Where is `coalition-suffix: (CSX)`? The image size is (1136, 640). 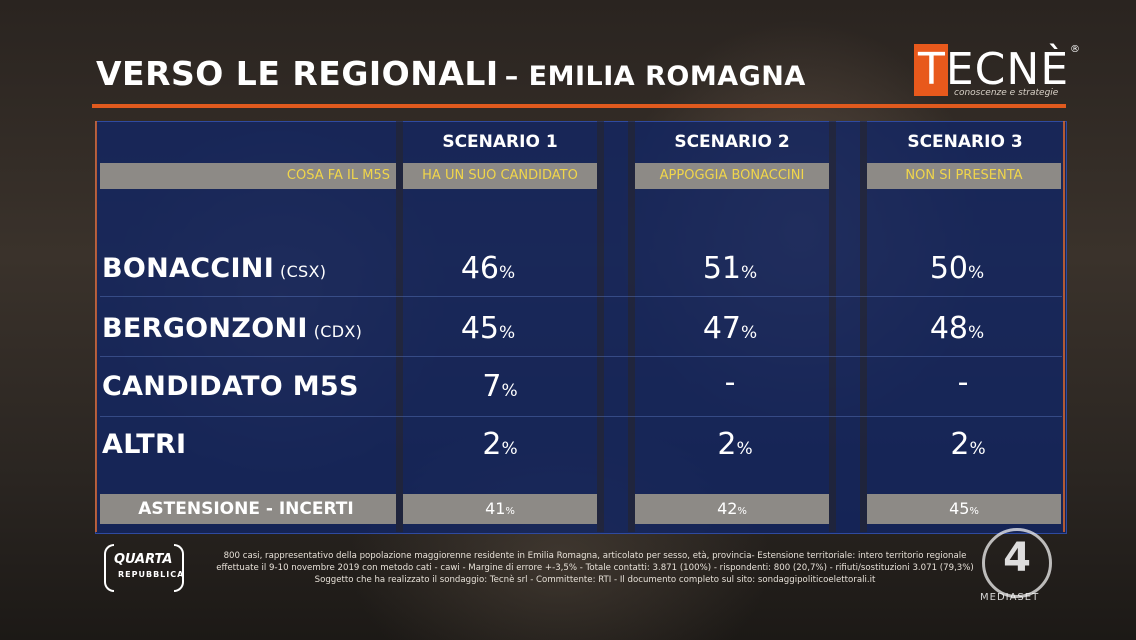
coalition-suffix: (CSX) is located at coordinates (303, 271).